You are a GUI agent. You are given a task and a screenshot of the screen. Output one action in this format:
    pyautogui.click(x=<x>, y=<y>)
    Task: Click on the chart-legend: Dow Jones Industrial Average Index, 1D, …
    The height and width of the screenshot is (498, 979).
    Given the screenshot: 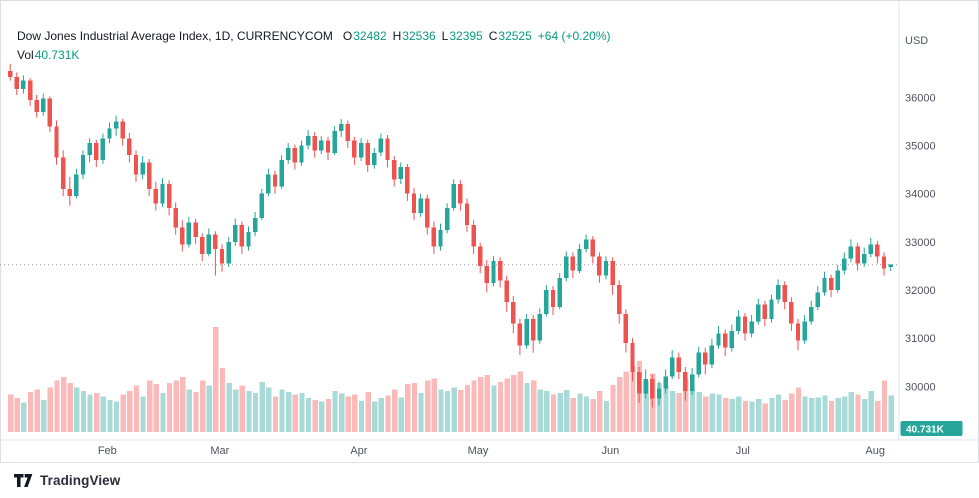 What is the action you would take?
    pyautogui.click(x=314, y=45)
    